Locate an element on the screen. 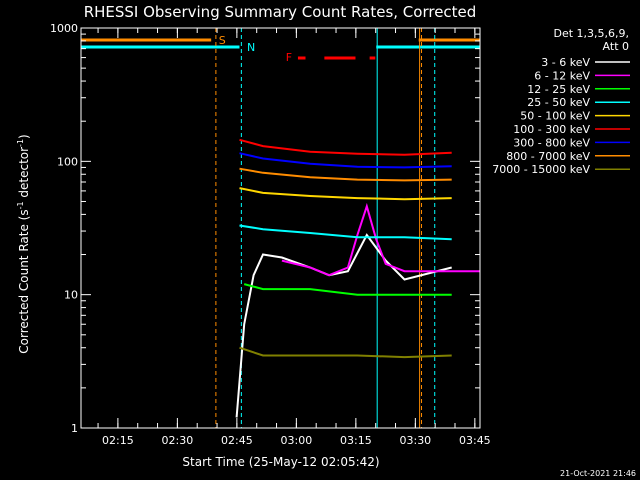 This screenshot has height=480, width=640. legend-label: 50 - 100 keV is located at coordinates (555, 116).